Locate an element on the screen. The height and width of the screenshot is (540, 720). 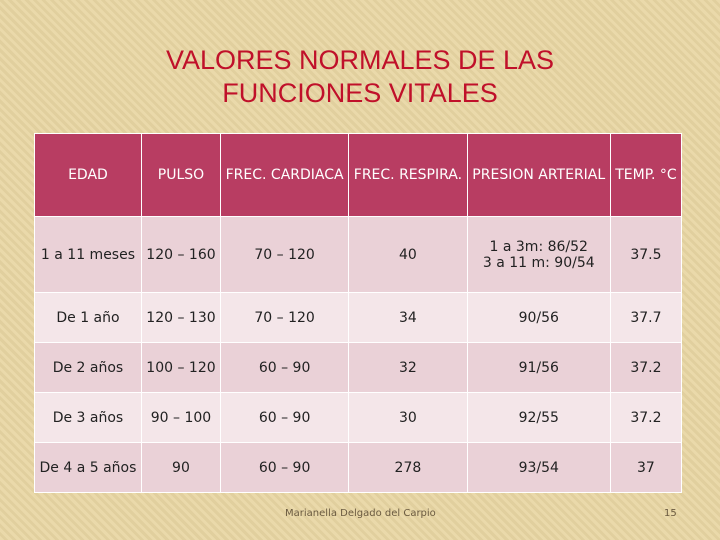
cell: 37.5 is located at coordinates (646, 254).